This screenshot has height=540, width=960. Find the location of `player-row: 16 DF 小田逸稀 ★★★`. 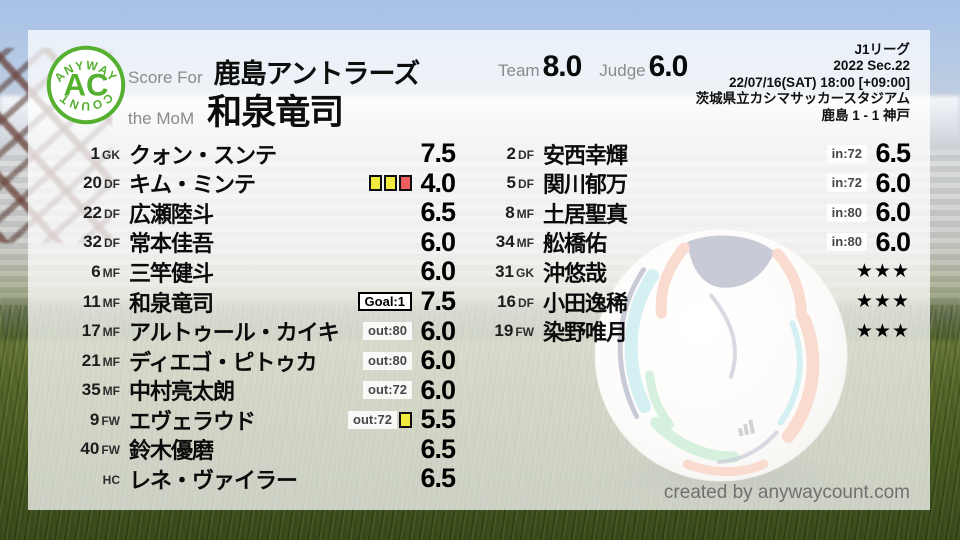

player-row: 16 DF 小田逸稀 ★★★ is located at coordinates (681, 302).